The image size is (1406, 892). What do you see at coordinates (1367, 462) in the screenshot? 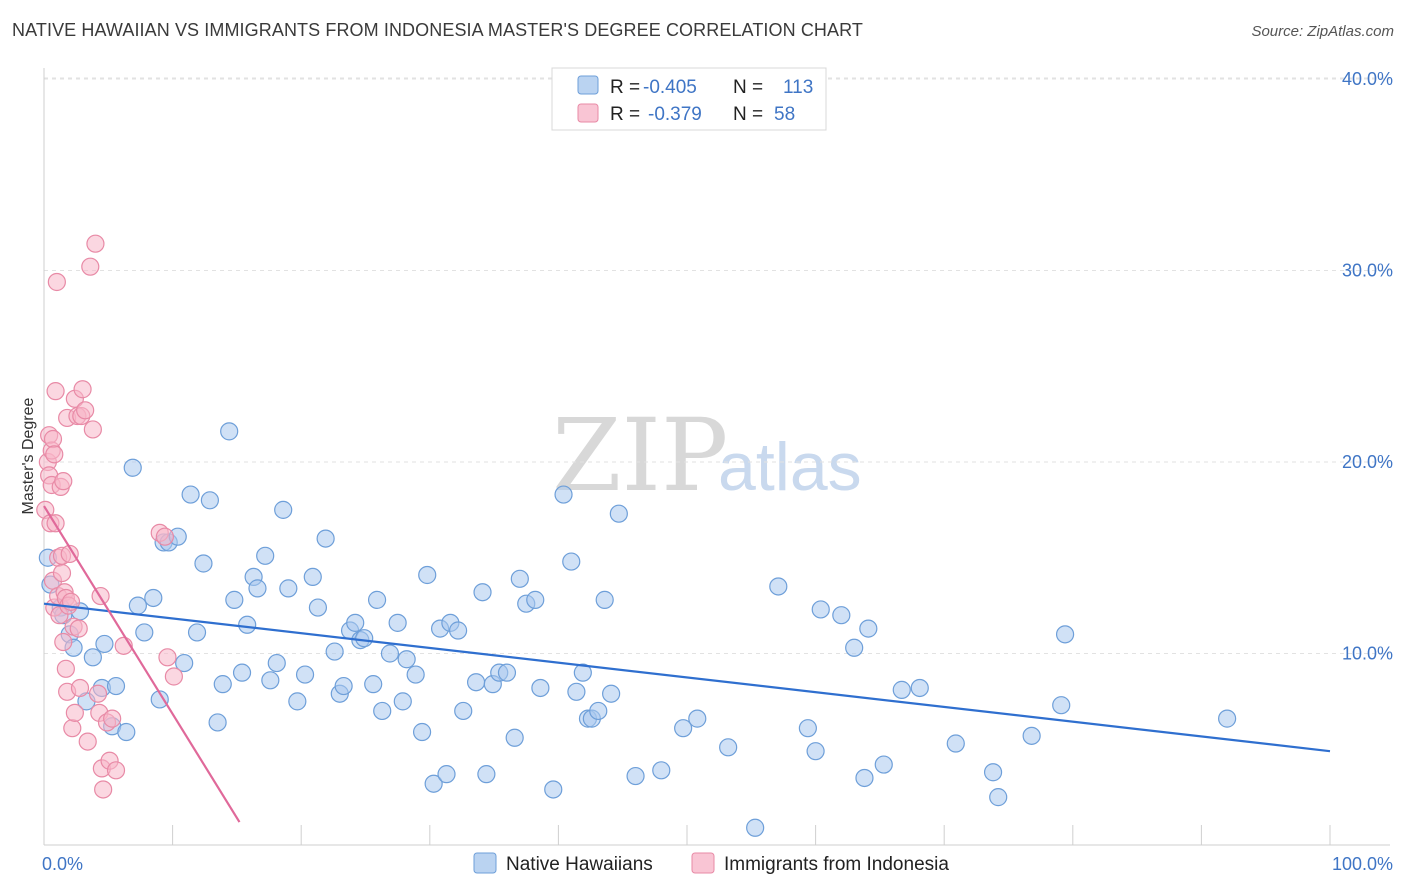
I see `y-tick-label: 20.0%` at bounding box center [1367, 462].